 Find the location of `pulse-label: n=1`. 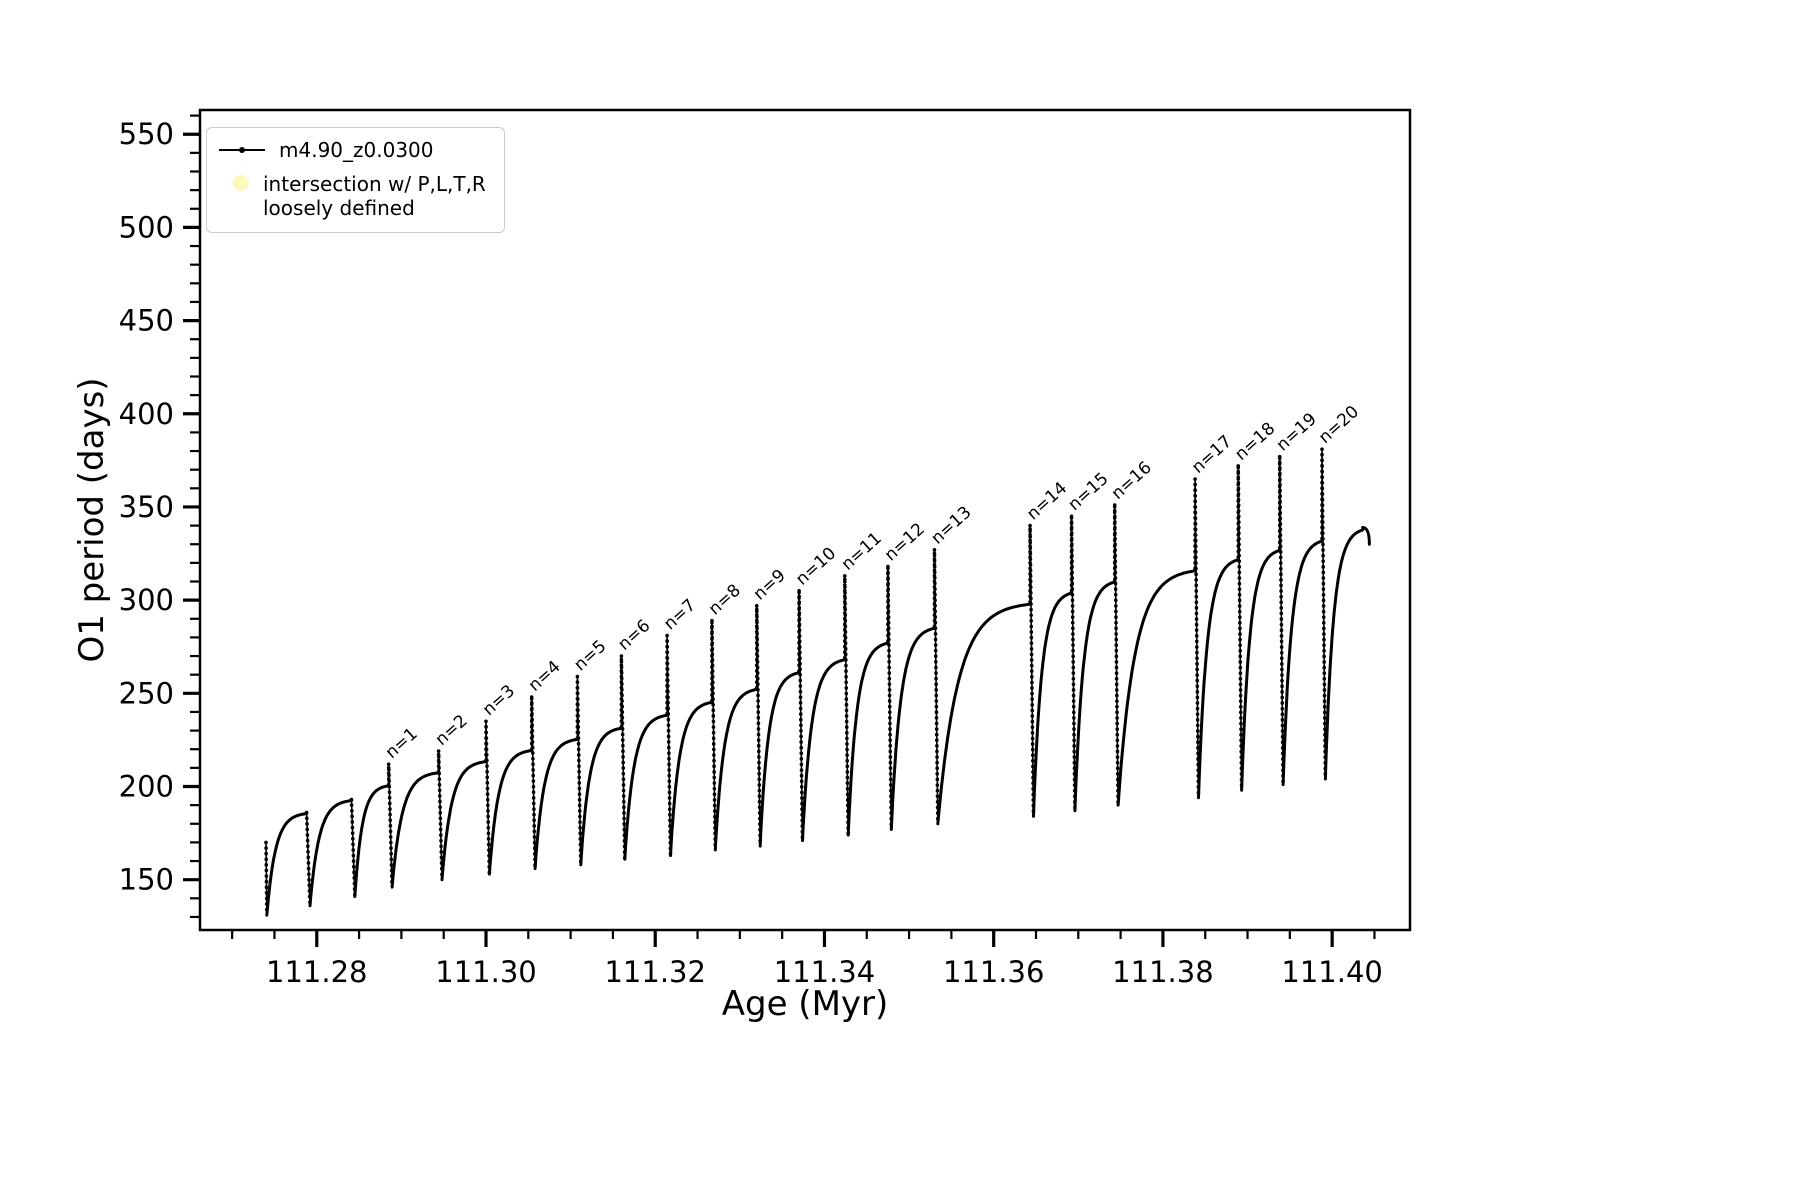

pulse-label: n=1 is located at coordinates (402, 743).